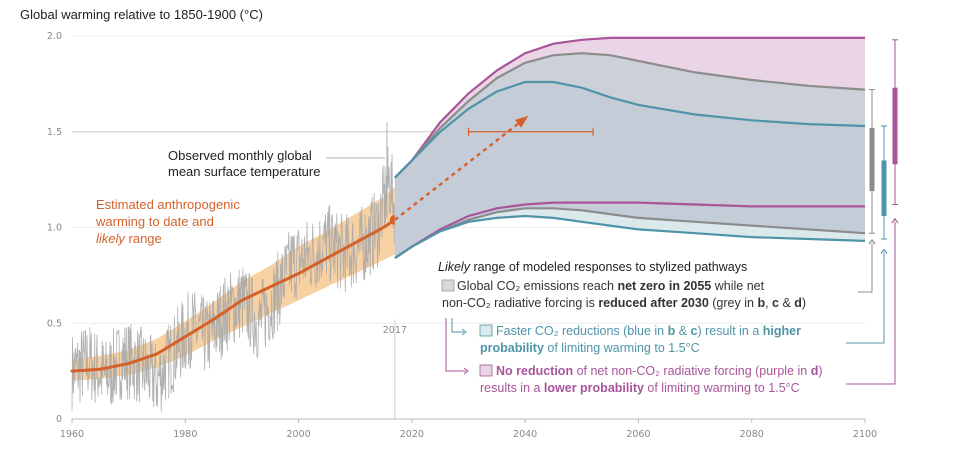 The width and height of the screenshot is (977, 449). Describe the element at coordinates (168, 204) in the screenshot. I see `anthropogenic-label-line-1: Estimated anthropogenic` at that location.